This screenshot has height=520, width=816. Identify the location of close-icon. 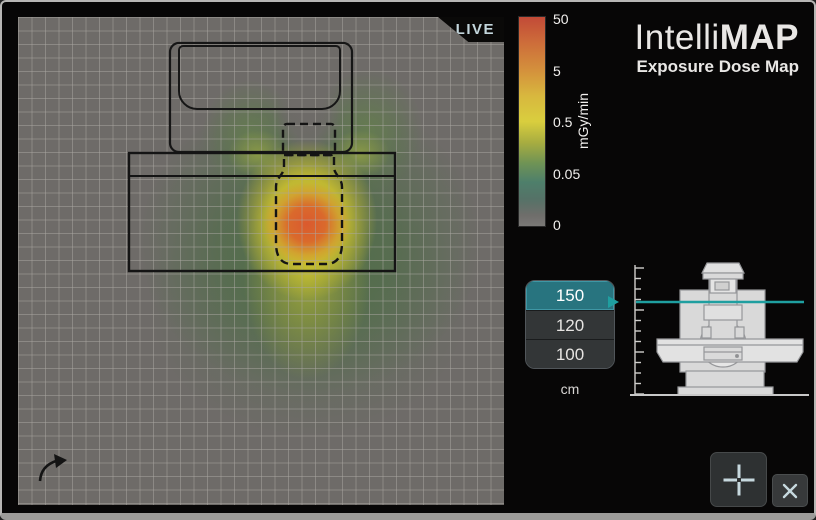
(790, 490).